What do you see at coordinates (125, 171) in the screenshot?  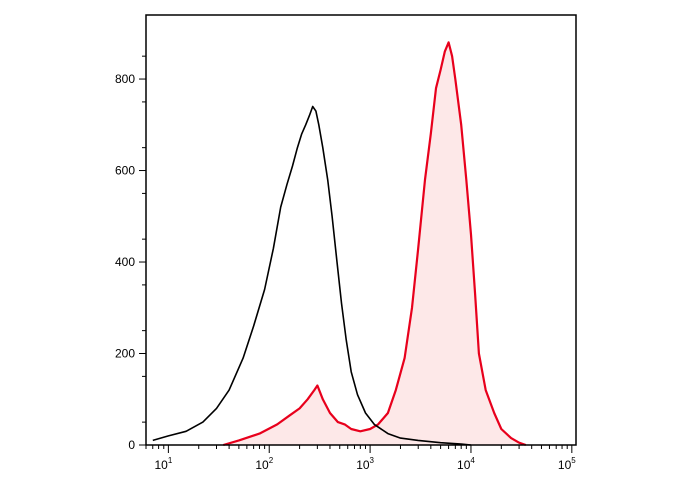 I see `y-tick-label-3: 600` at bounding box center [125, 171].